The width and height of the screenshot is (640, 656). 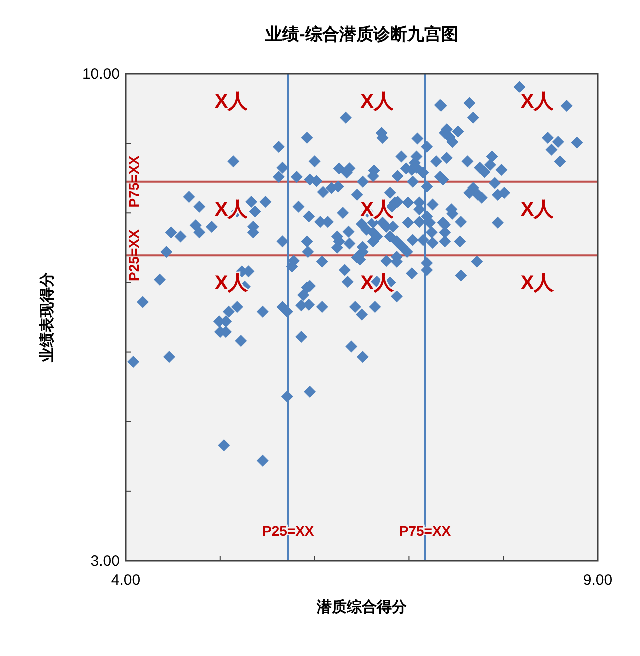 What do you see at coordinates (126, 580) in the screenshot?
I see `x-tick-label: 4.00` at bounding box center [126, 580].